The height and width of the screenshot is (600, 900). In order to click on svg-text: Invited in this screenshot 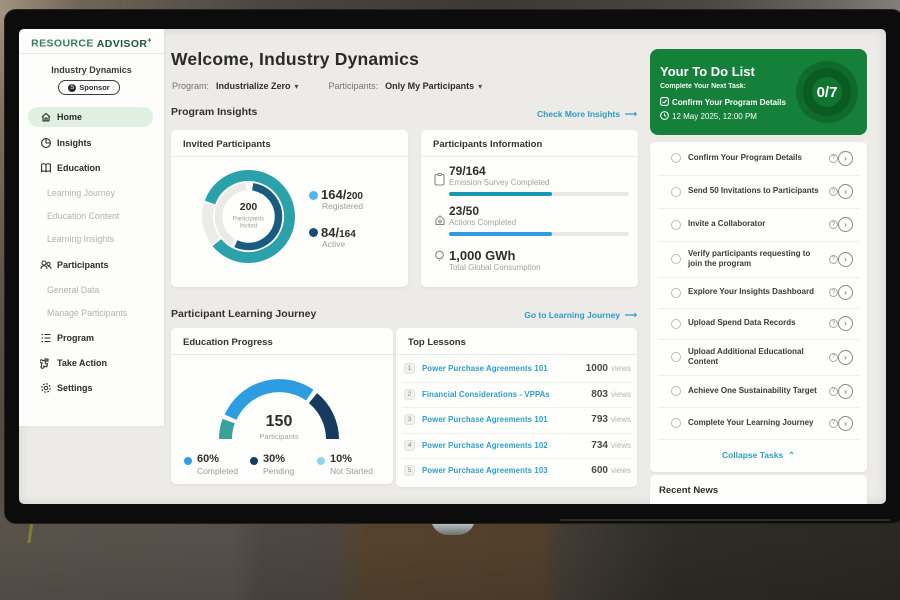, I will do `click(249, 227)`.